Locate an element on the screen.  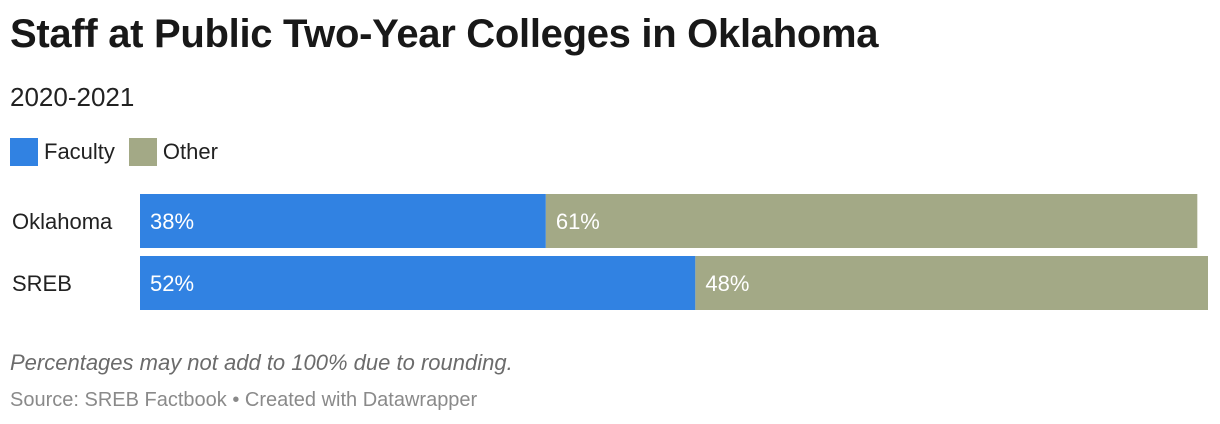
bar-other-sreb is located at coordinates (951, 283).